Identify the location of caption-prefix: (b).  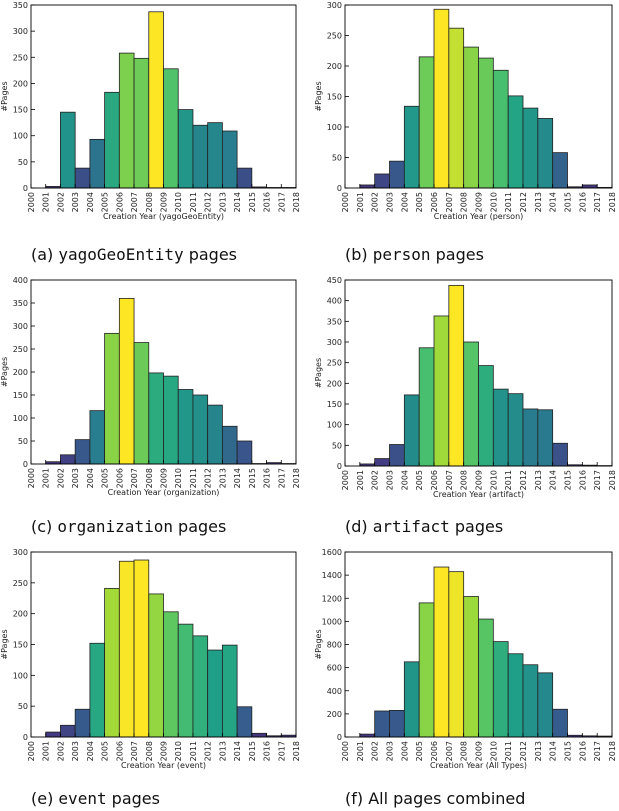
(359, 254).